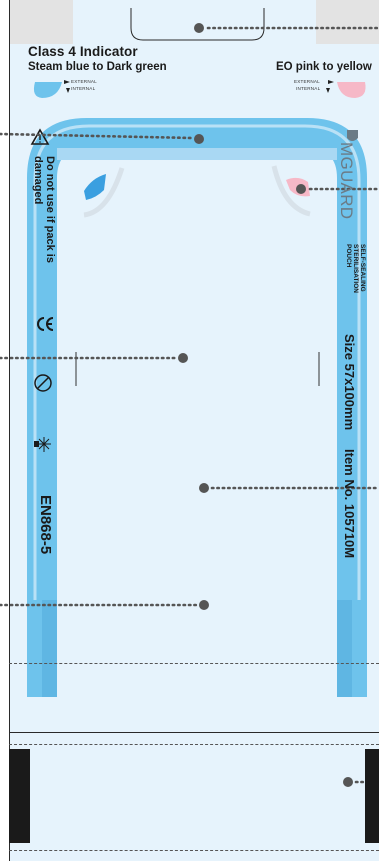 This screenshot has width=379, height=861. Describe the element at coordinates (47, 90) in the screenshot. I see `left-indicator-swatch` at that location.